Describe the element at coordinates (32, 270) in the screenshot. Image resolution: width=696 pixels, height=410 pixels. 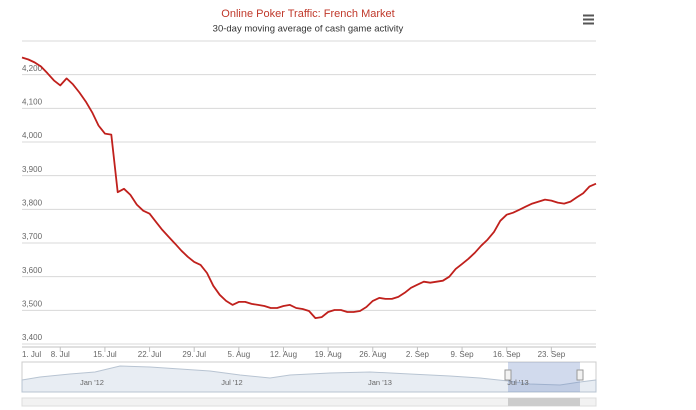
I see `y-tick-label: 3,600` at that location.